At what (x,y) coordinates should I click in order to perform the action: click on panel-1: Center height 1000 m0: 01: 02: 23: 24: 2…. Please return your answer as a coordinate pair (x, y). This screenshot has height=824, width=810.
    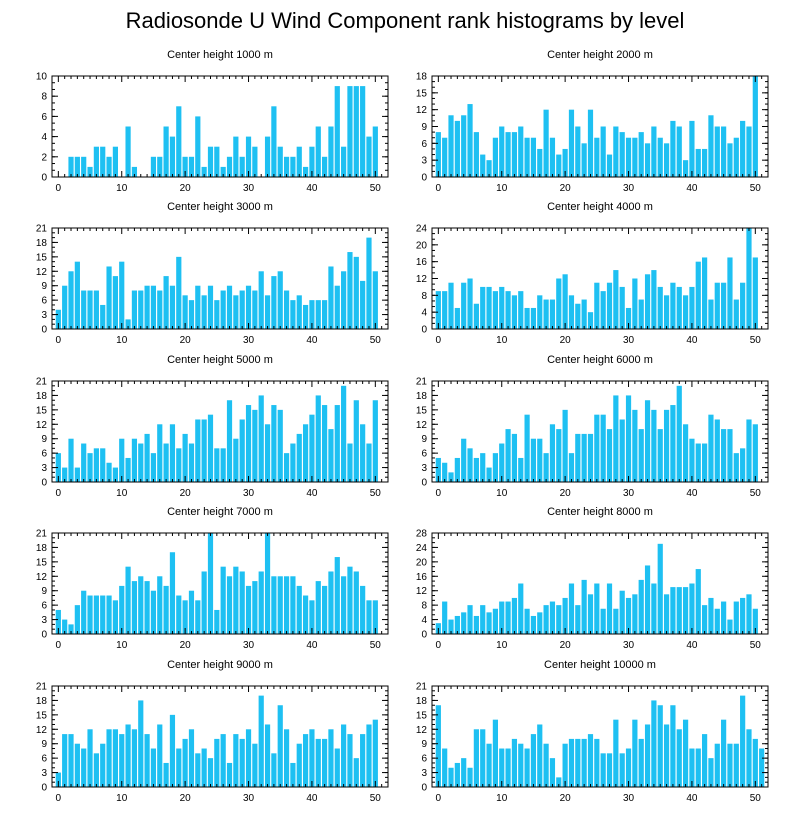
    Looking at the image, I should click on (212, 121).